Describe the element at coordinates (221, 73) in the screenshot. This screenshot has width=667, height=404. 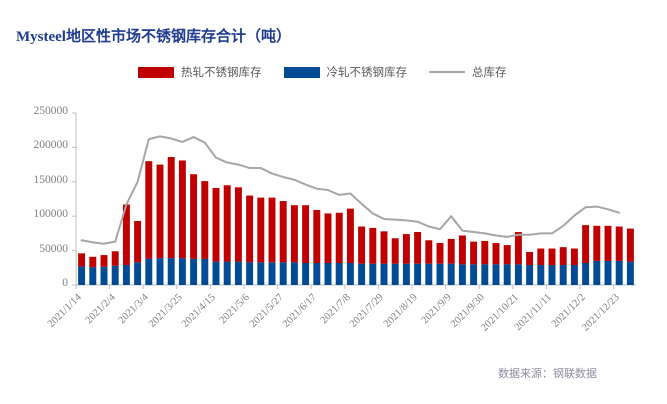
I see `legend-label-hot-rolled: 热轧不锈钢库存` at that location.